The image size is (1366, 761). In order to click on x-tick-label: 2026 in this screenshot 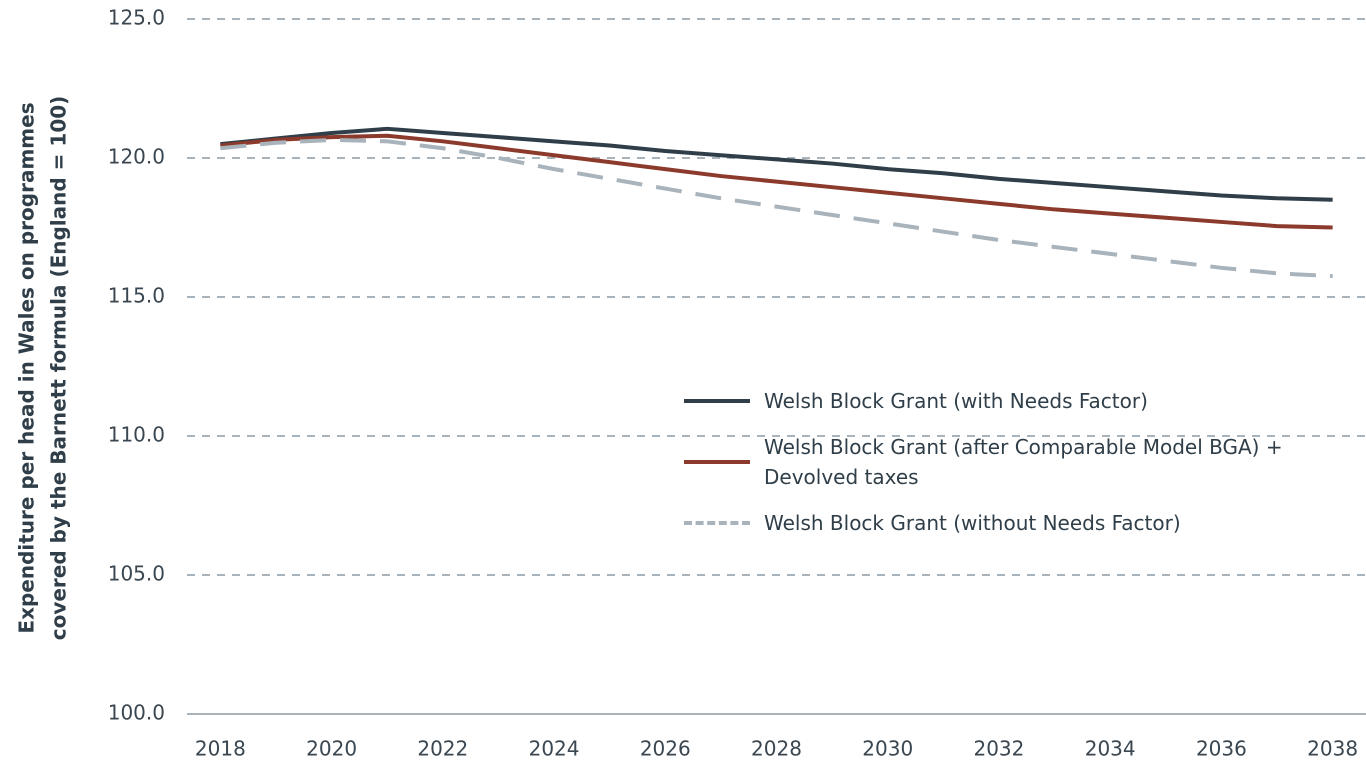, I will do `click(665, 749)`.